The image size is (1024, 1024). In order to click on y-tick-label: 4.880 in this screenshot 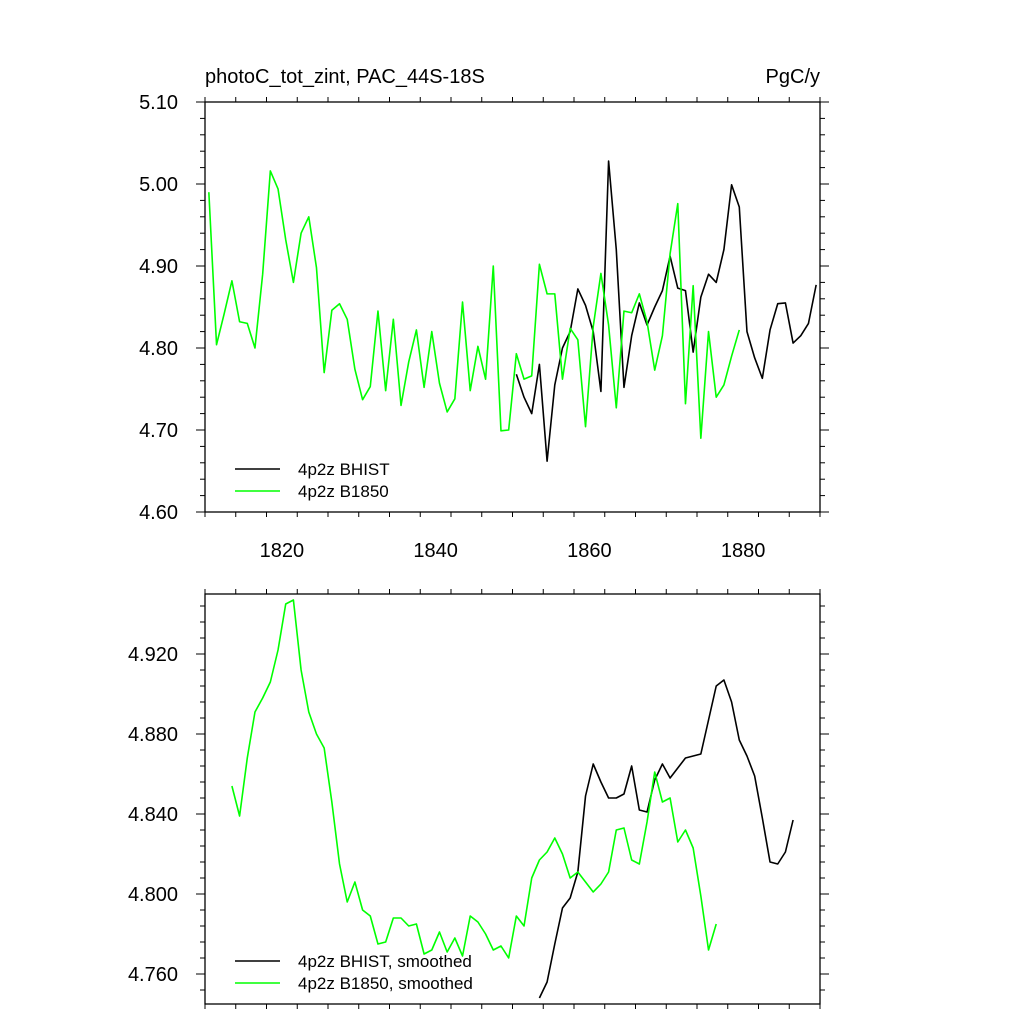, I will do `click(153, 735)`.